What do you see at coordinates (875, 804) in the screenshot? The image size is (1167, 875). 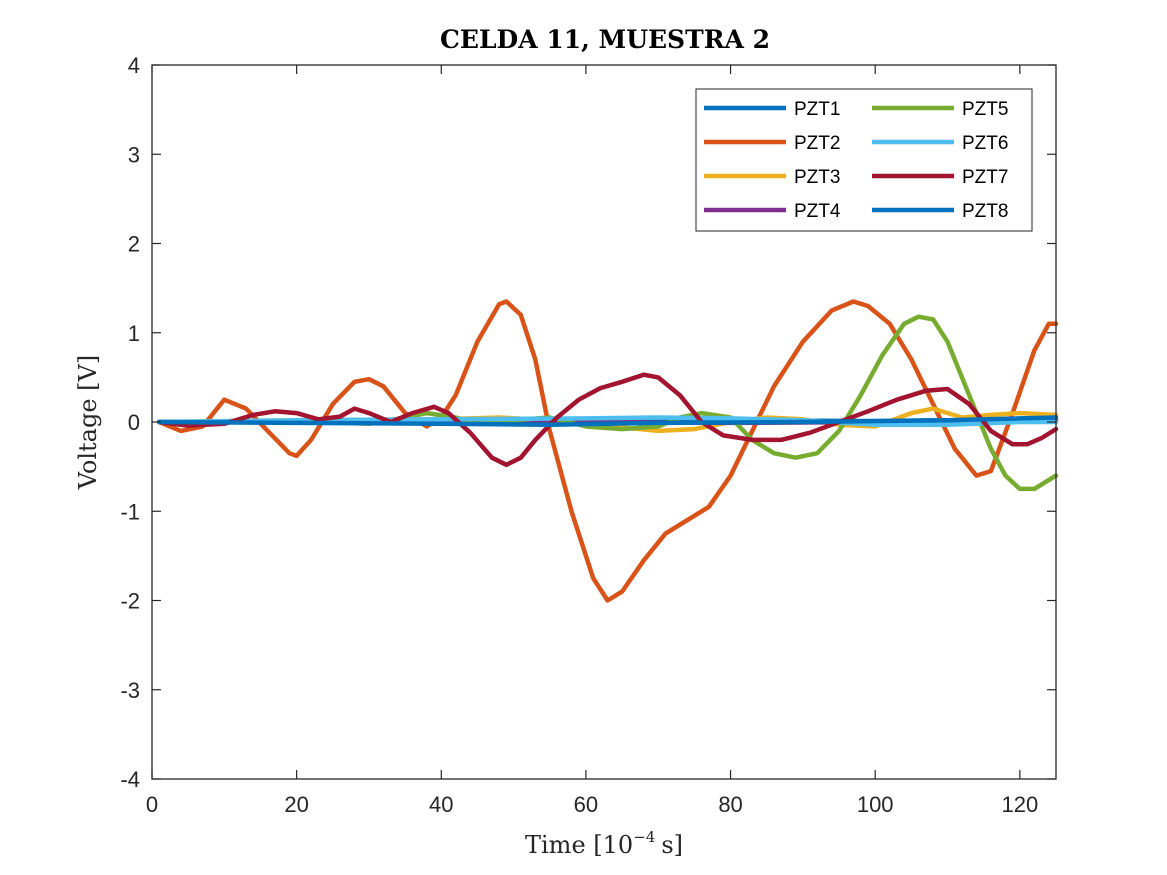 I see `x-tick-label: 100` at bounding box center [875, 804].